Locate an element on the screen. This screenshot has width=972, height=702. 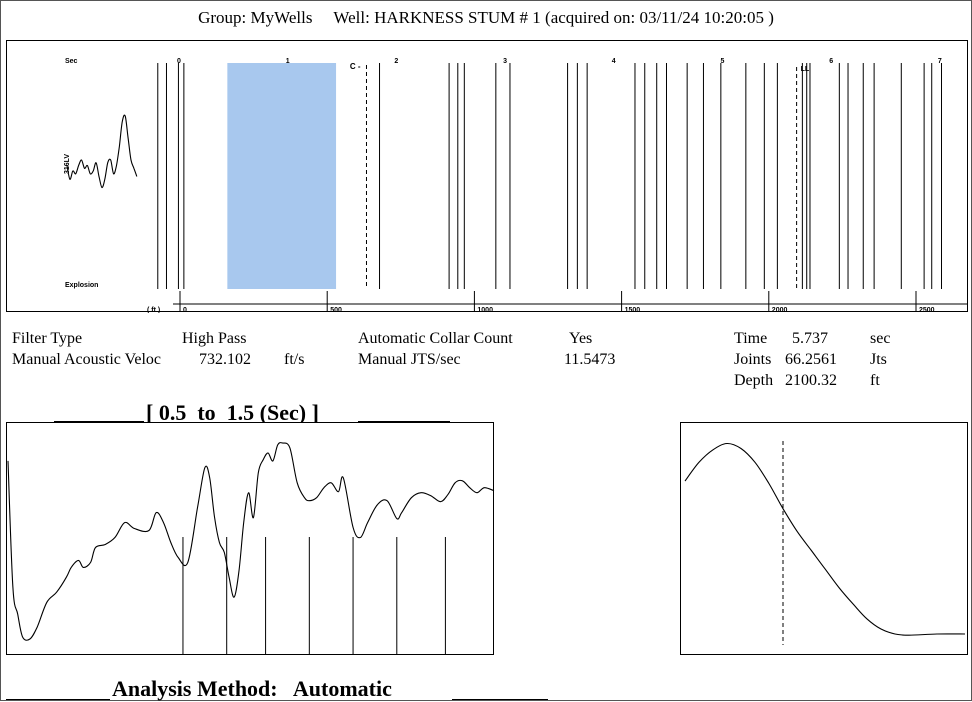
analysis-rule-right is located at coordinates (500, 699).